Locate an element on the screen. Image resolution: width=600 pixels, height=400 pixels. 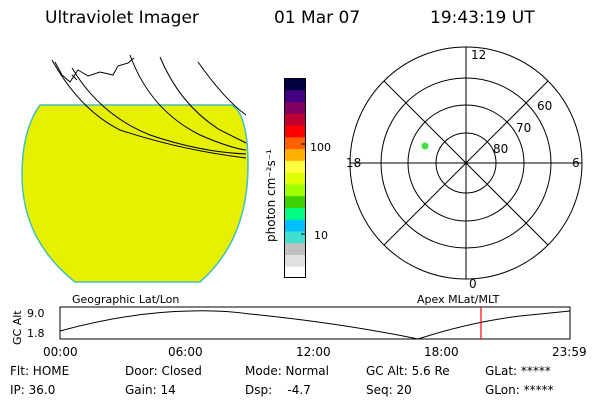
color-bar is located at coordinates (295, 178).